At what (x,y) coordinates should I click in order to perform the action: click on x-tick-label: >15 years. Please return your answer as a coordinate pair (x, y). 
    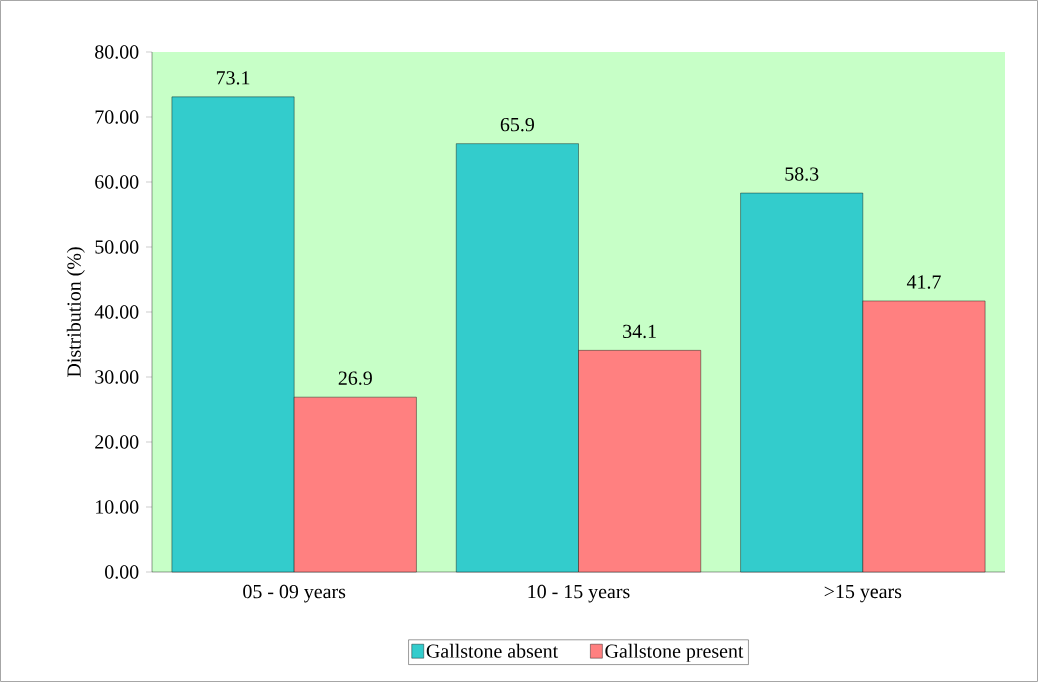
    Looking at the image, I should click on (863, 593).